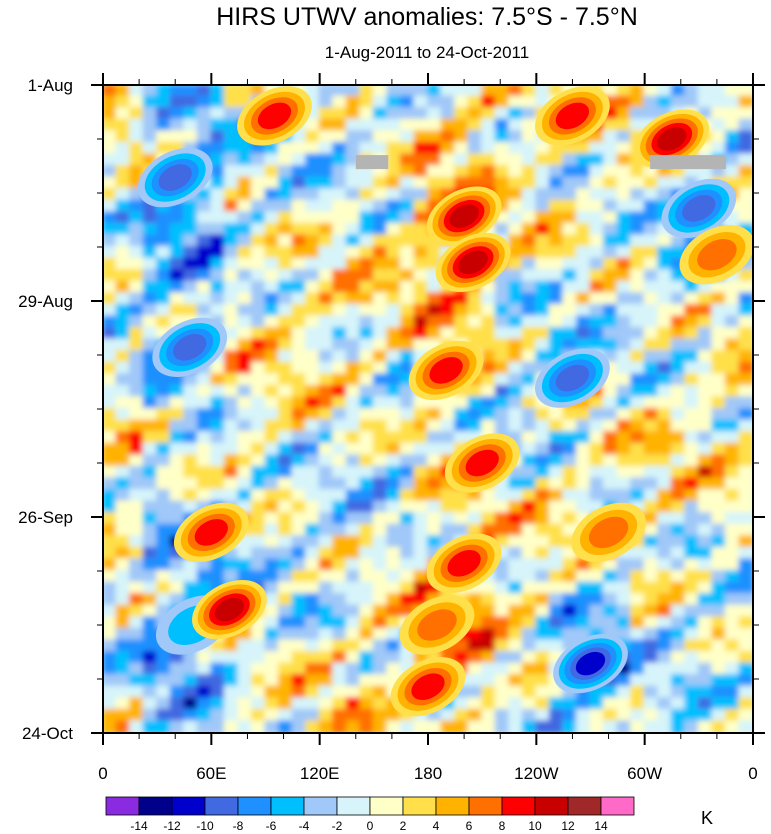  What do you see at coordinates (419, 806) in the screenshot?
I see `colorbar-swatch` at bounding box center [419, 806].